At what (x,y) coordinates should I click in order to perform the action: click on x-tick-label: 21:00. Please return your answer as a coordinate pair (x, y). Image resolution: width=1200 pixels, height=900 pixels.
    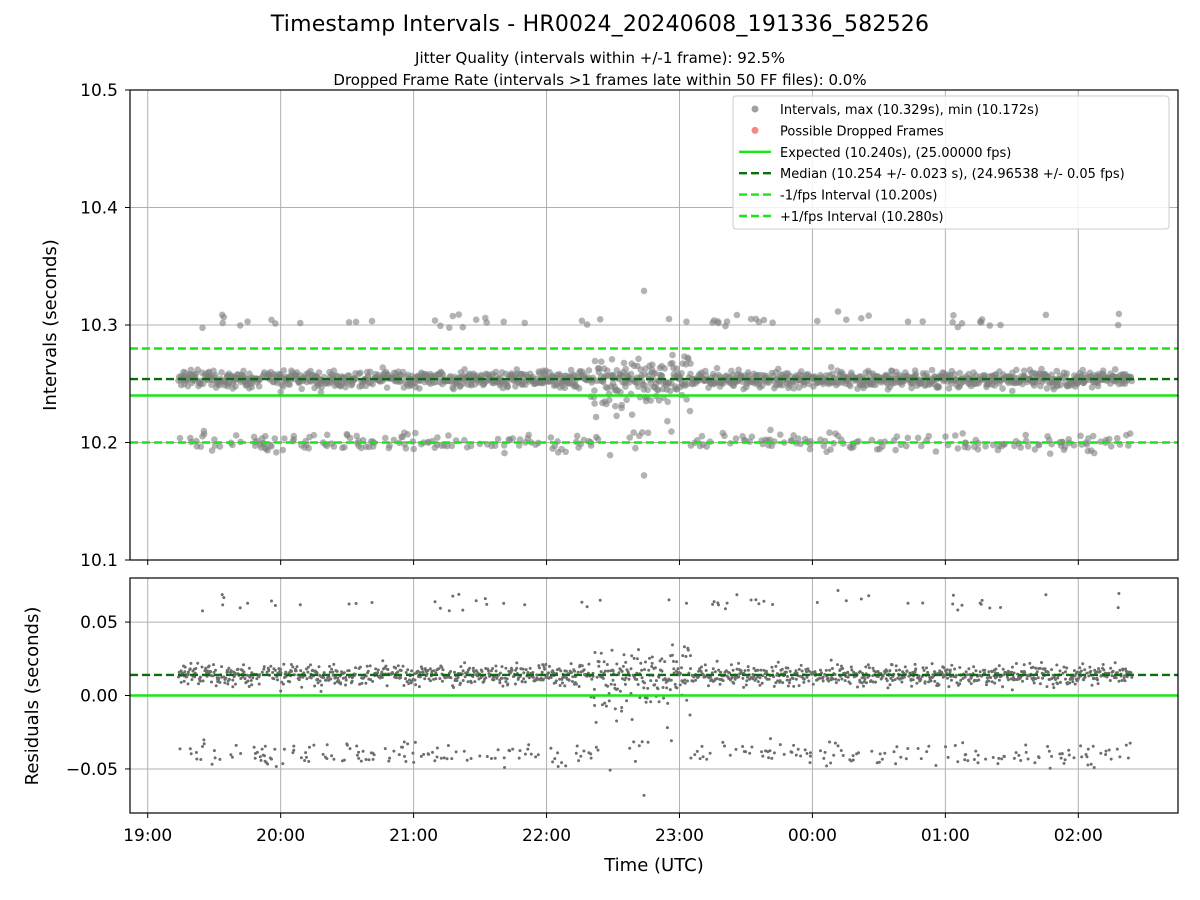
    Looking at the image, I should click on (413, 836).